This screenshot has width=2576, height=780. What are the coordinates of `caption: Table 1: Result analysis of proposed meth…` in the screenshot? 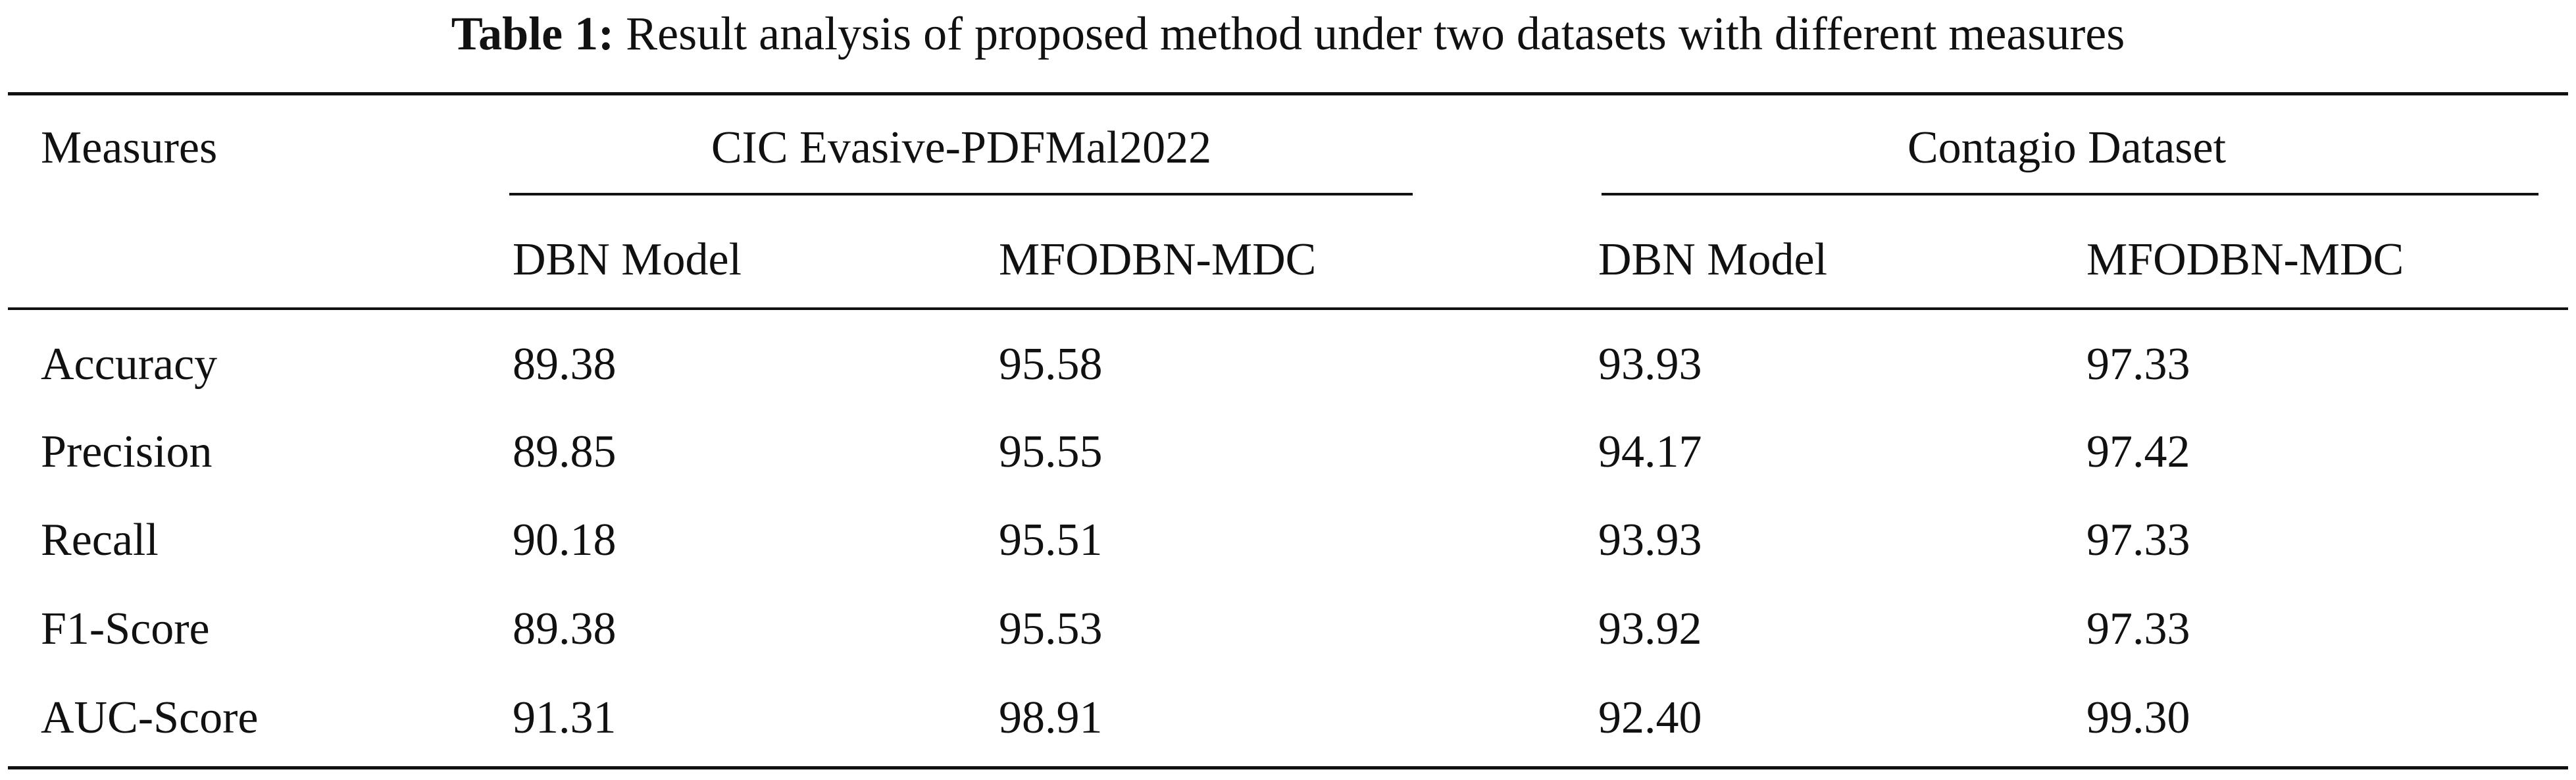 It's located at (1288, 33).